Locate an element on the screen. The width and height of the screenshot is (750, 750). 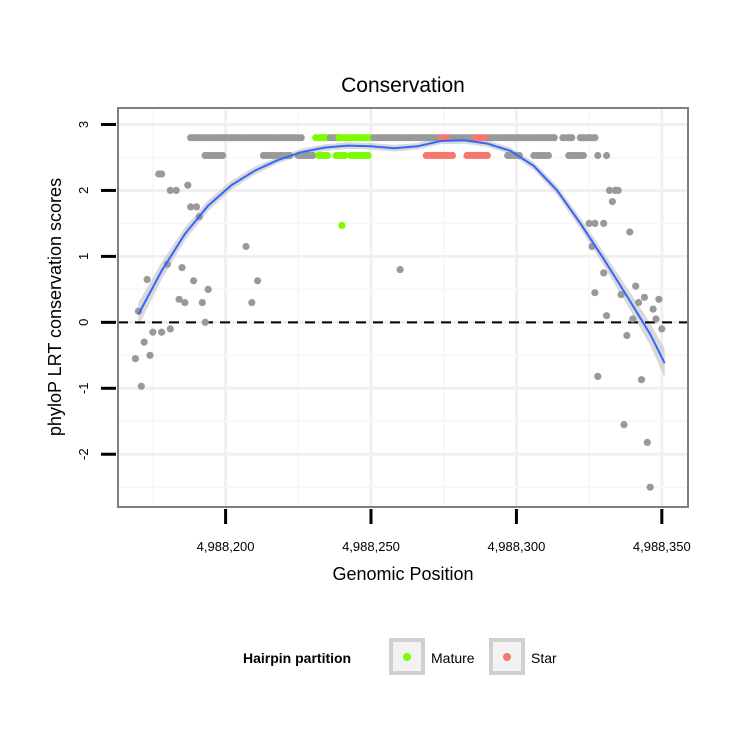
legend-dot-mature is located at coordinates (407, 657).